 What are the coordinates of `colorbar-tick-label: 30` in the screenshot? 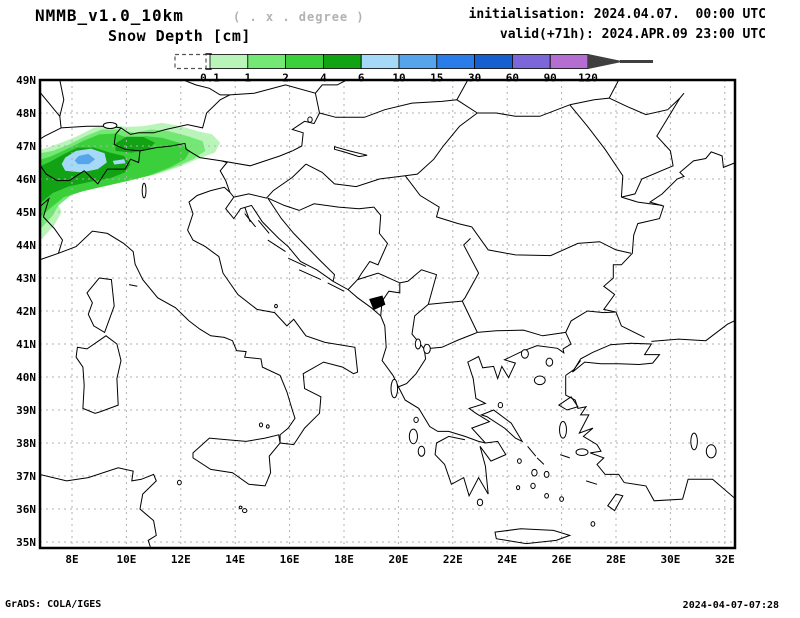 It's located at (474, 78).